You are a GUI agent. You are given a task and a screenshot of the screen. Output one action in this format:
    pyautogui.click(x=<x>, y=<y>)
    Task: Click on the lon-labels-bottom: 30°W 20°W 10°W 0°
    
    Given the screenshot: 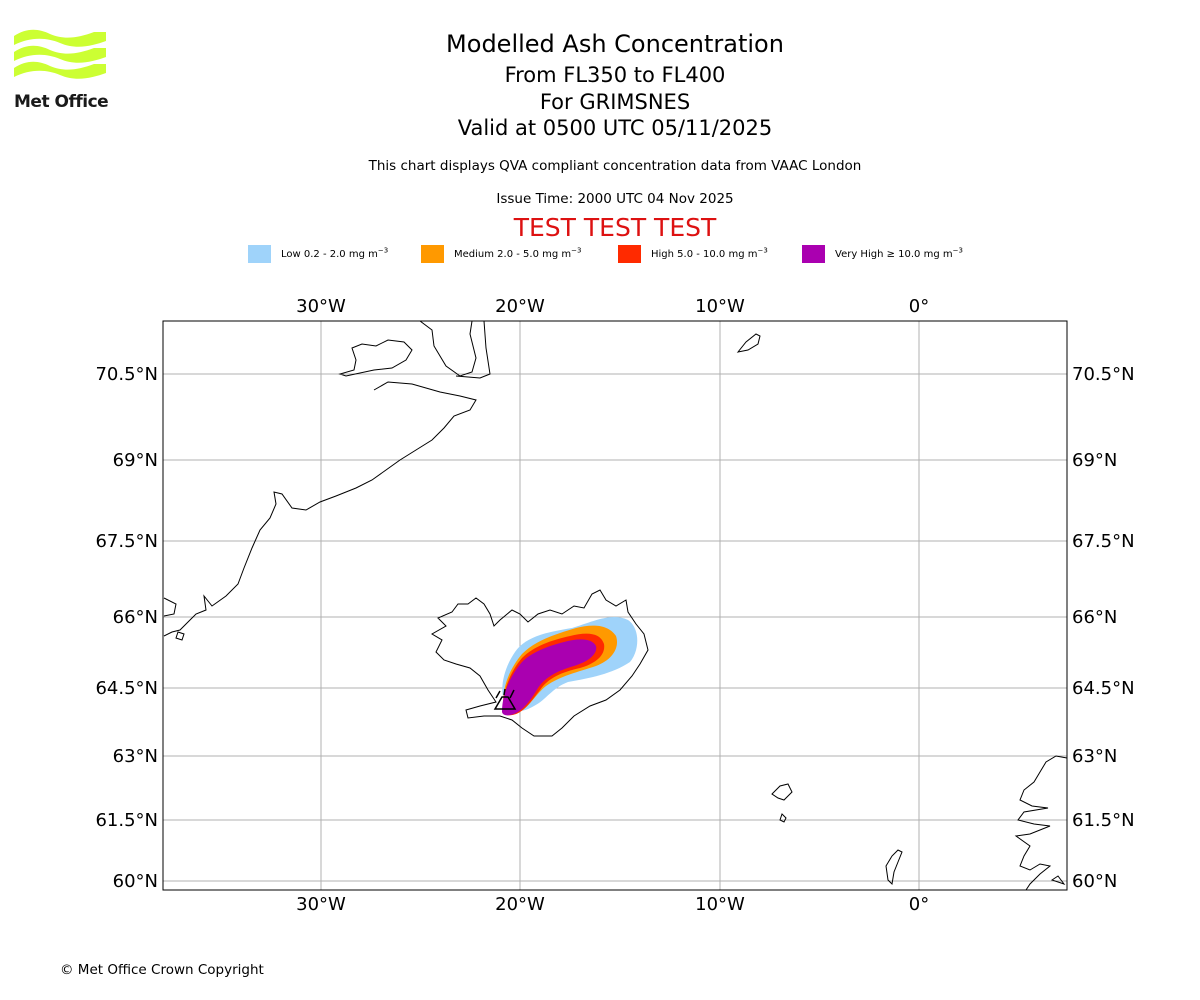 What is the action you would take?
    pyautogui.click(x=612, y=904)
    